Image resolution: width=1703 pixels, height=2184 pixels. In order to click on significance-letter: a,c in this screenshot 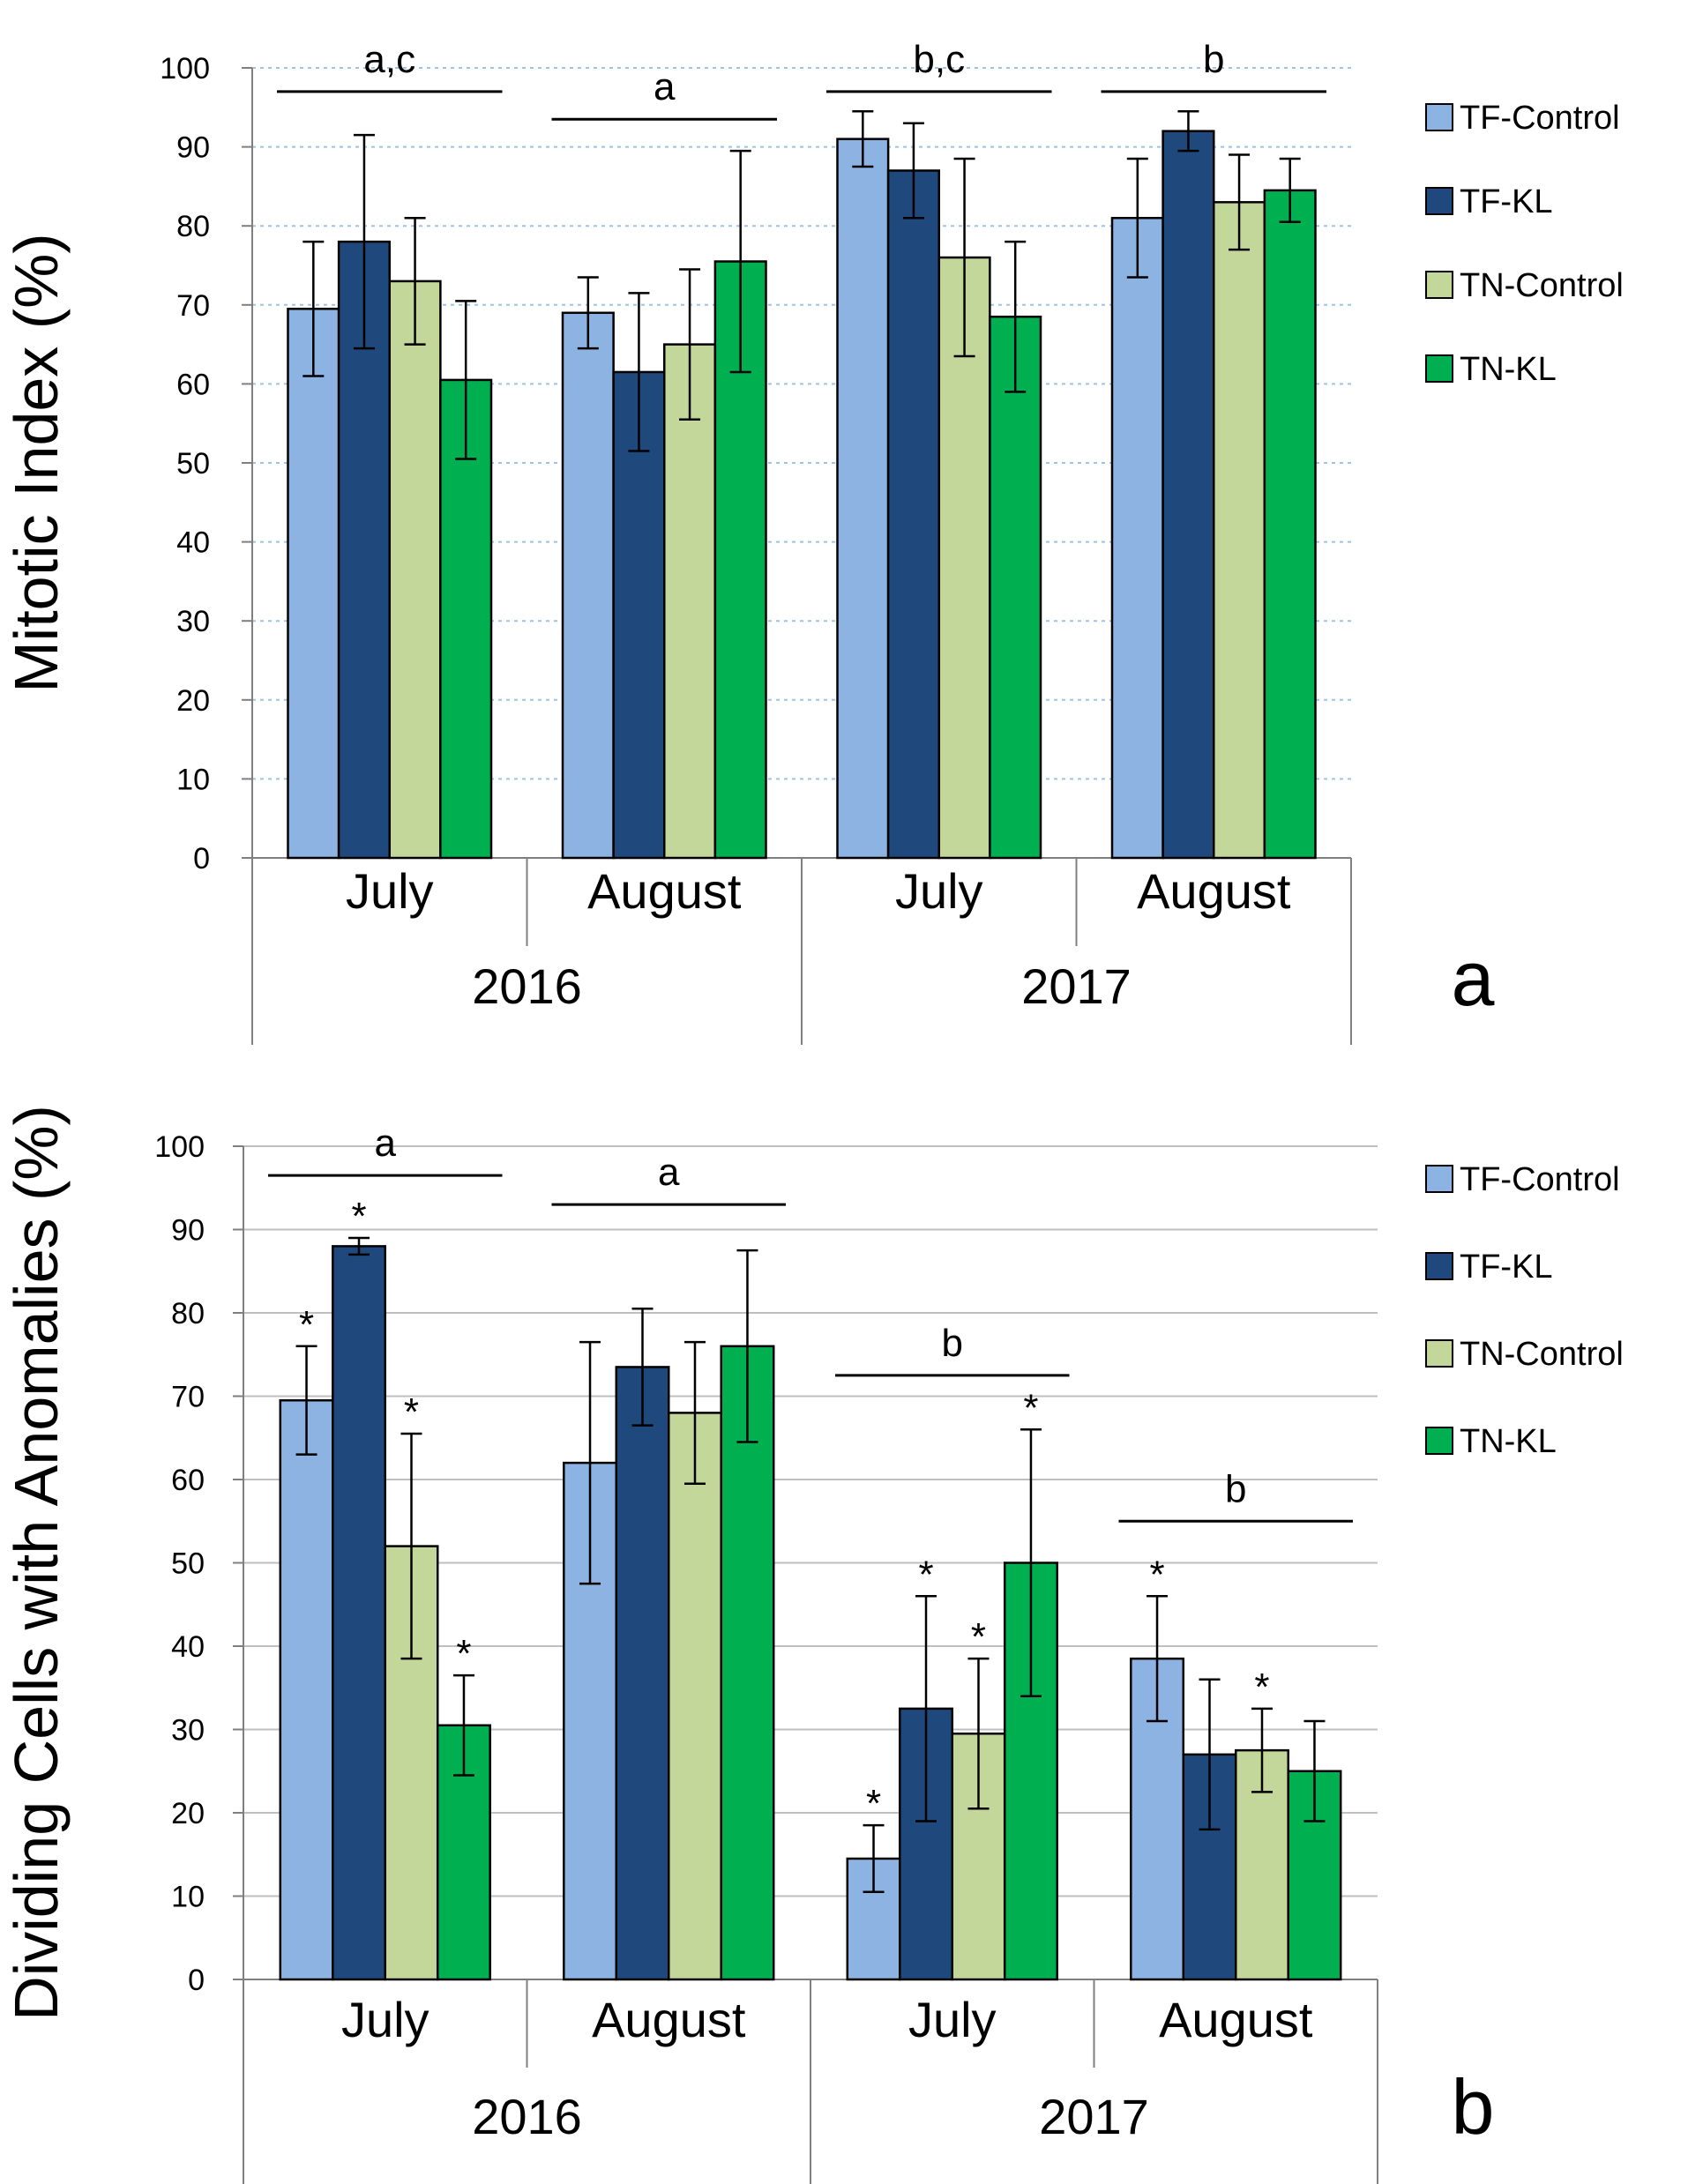, I will do `click(389, 59)`.